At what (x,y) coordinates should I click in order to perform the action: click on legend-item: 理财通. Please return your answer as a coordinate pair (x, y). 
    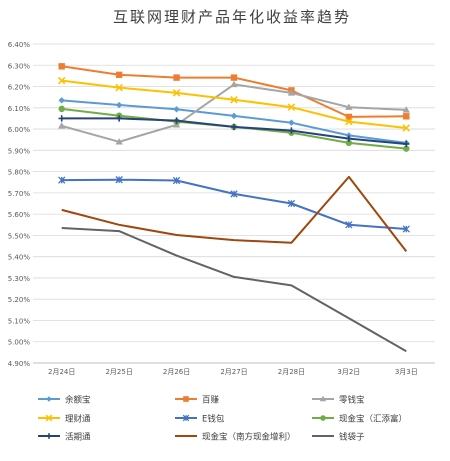
    Looking at the image, I should click on (64, 419).